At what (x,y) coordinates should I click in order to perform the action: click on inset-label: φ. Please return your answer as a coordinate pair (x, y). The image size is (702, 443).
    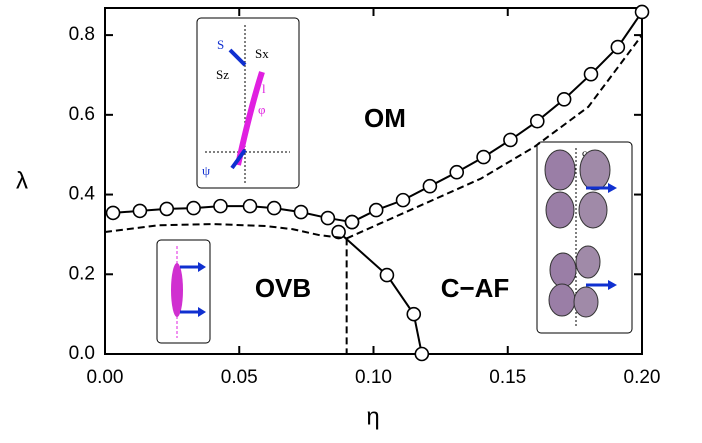
    Looking at the image, I should click on (262, 109).